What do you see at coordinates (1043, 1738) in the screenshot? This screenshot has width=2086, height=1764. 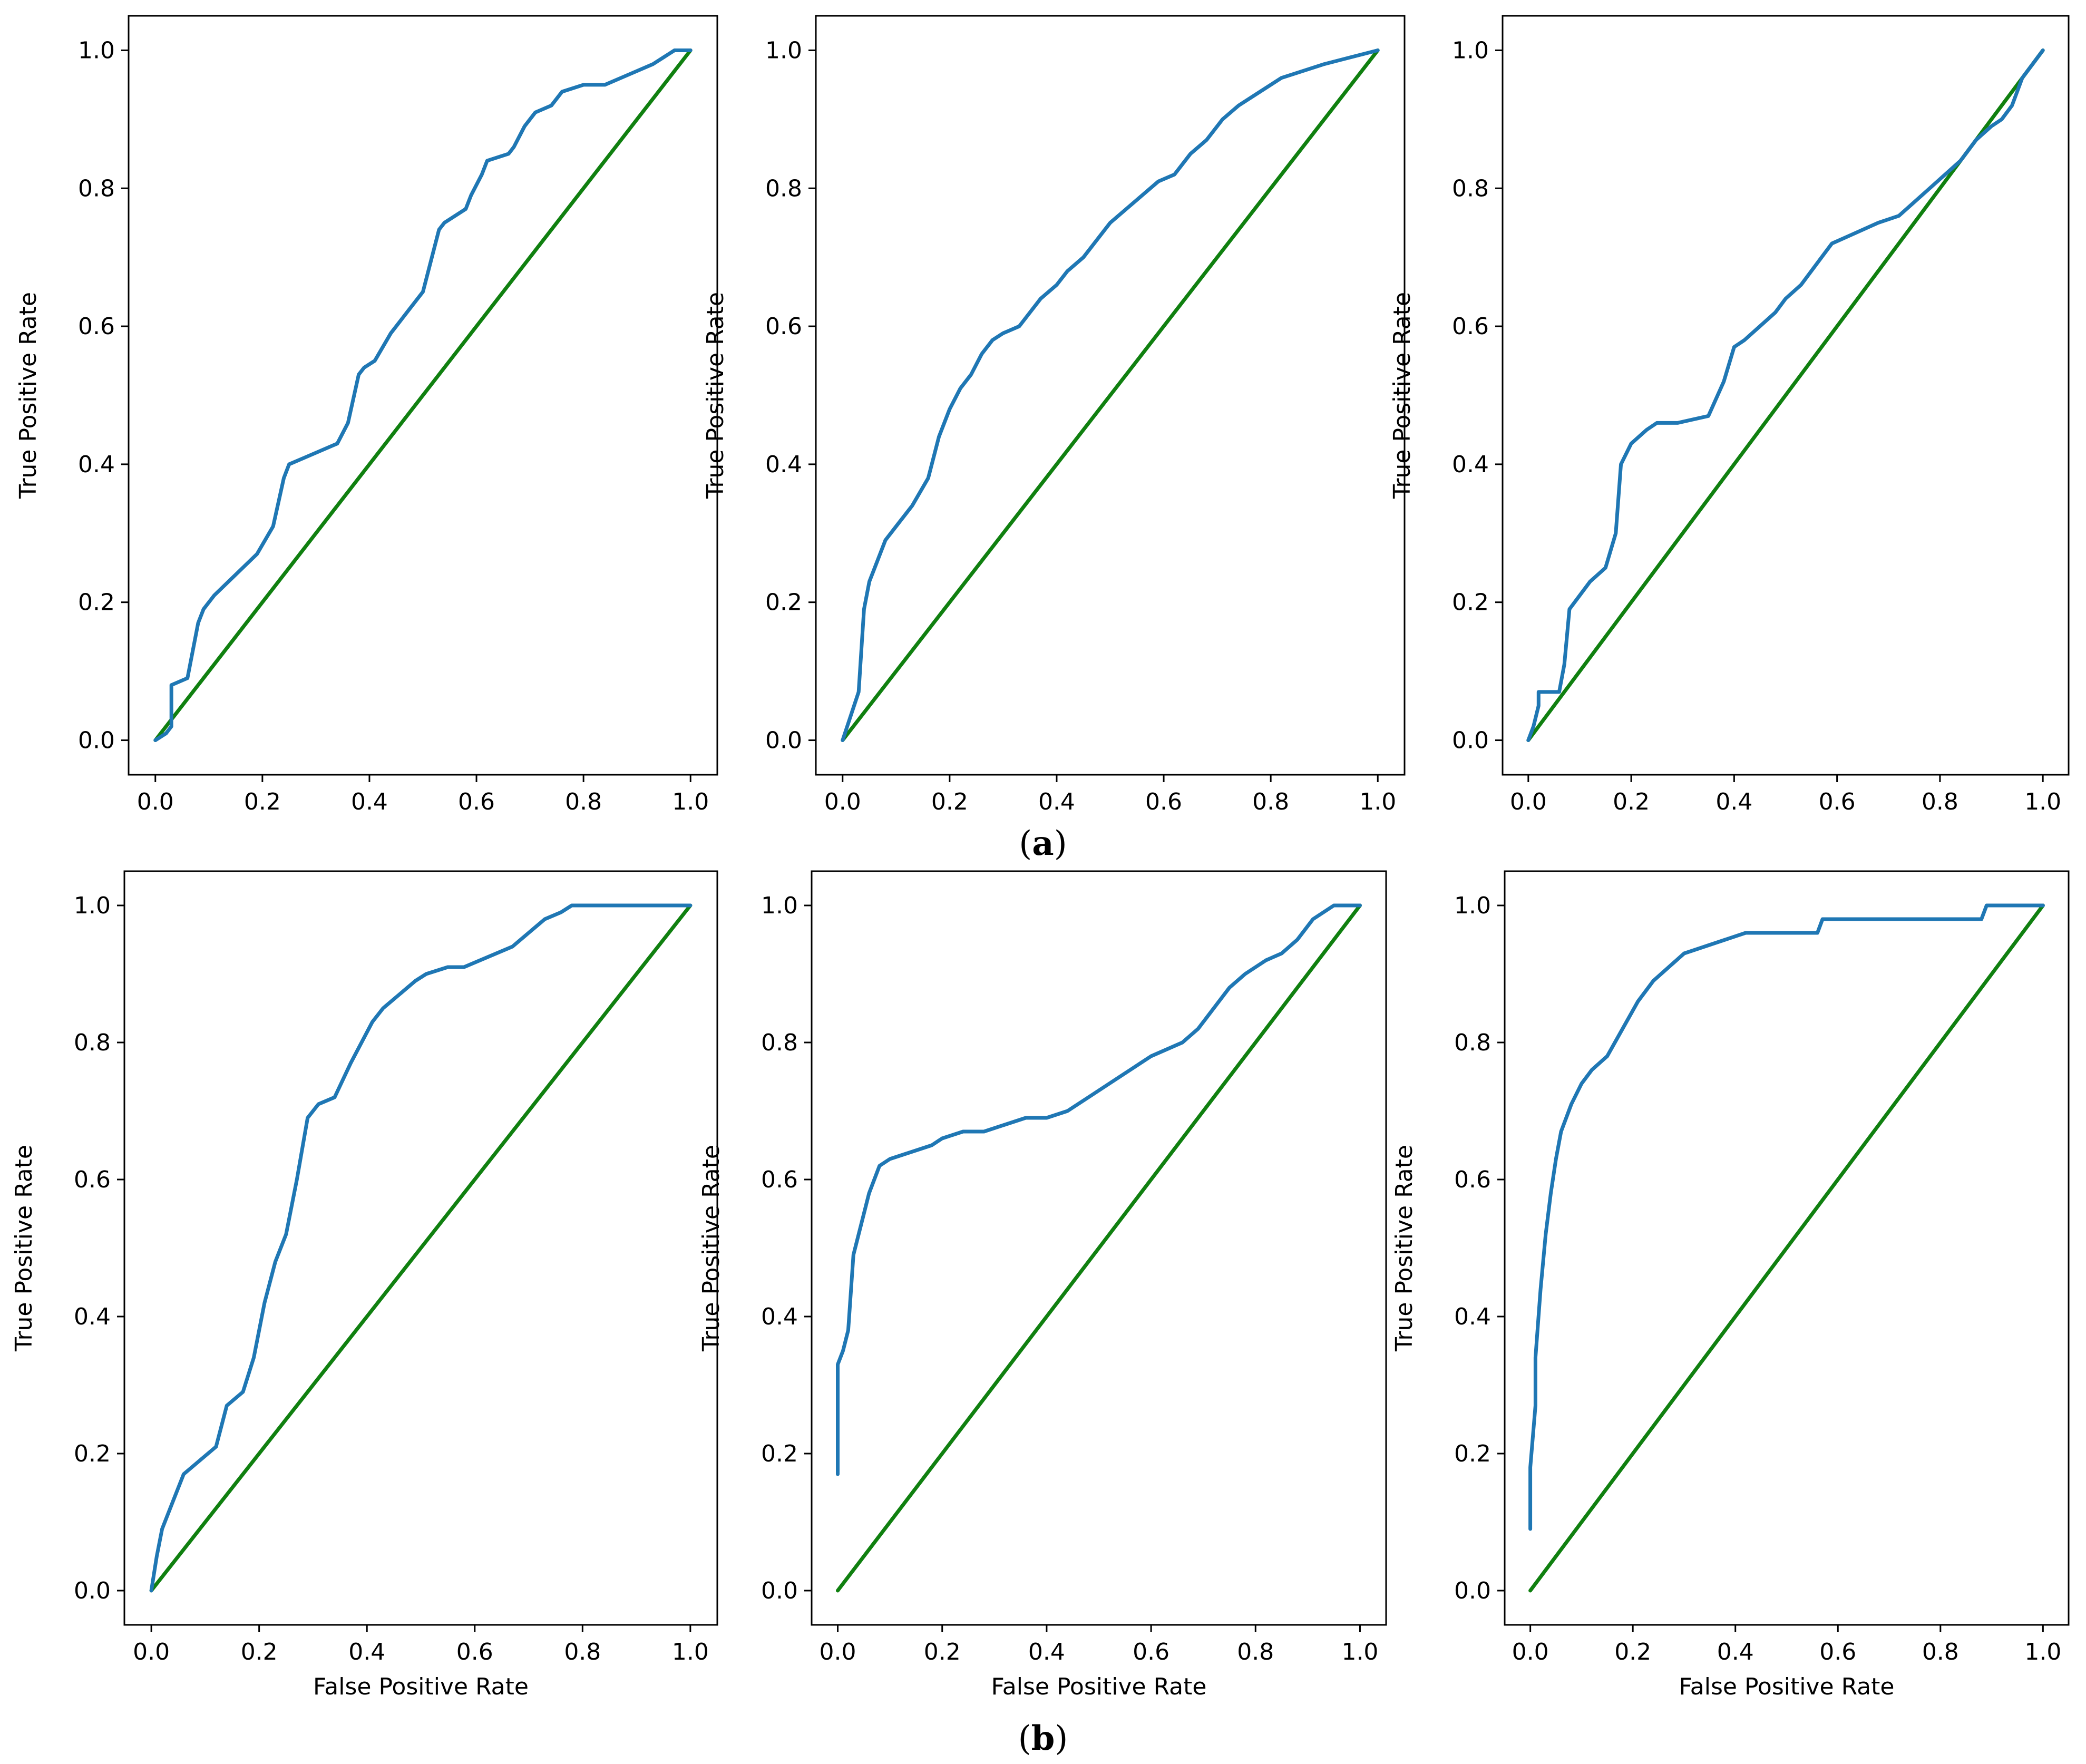 I see `caption-b: (b)` at bounding box center [1043, 1738].